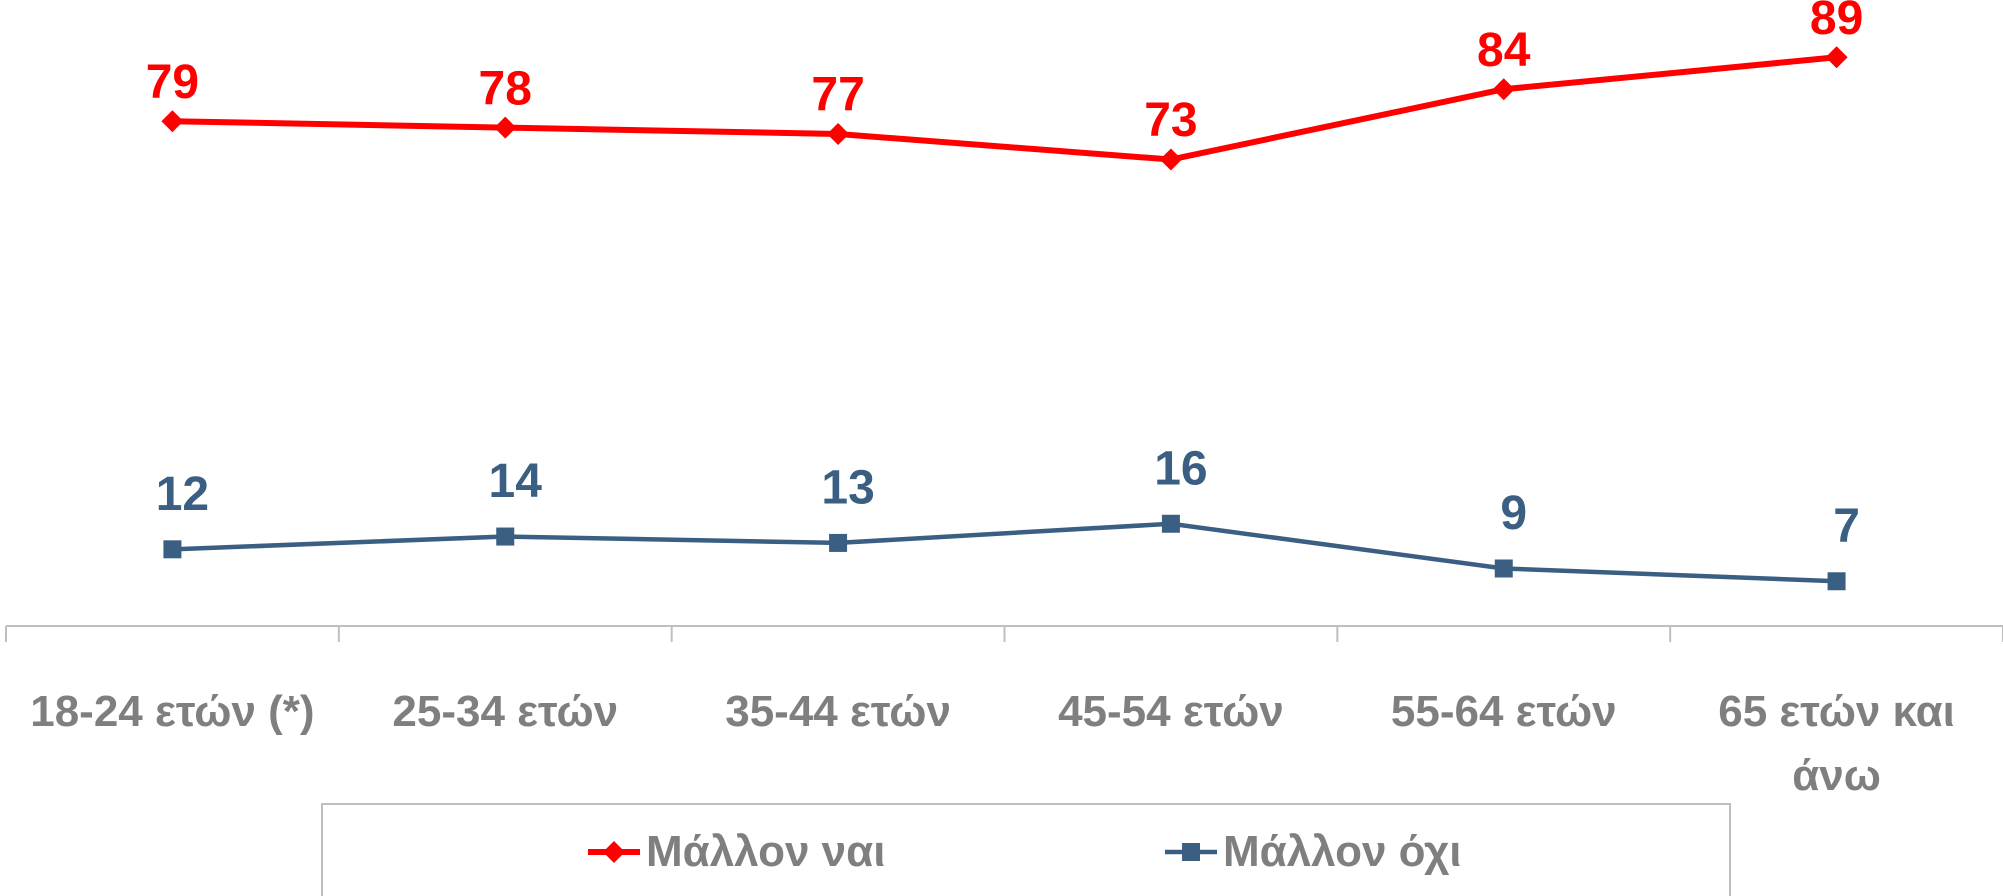 The height and width of the screenshot is (896, 2003). I want to click on data-label: 73, so click(1170, 120).